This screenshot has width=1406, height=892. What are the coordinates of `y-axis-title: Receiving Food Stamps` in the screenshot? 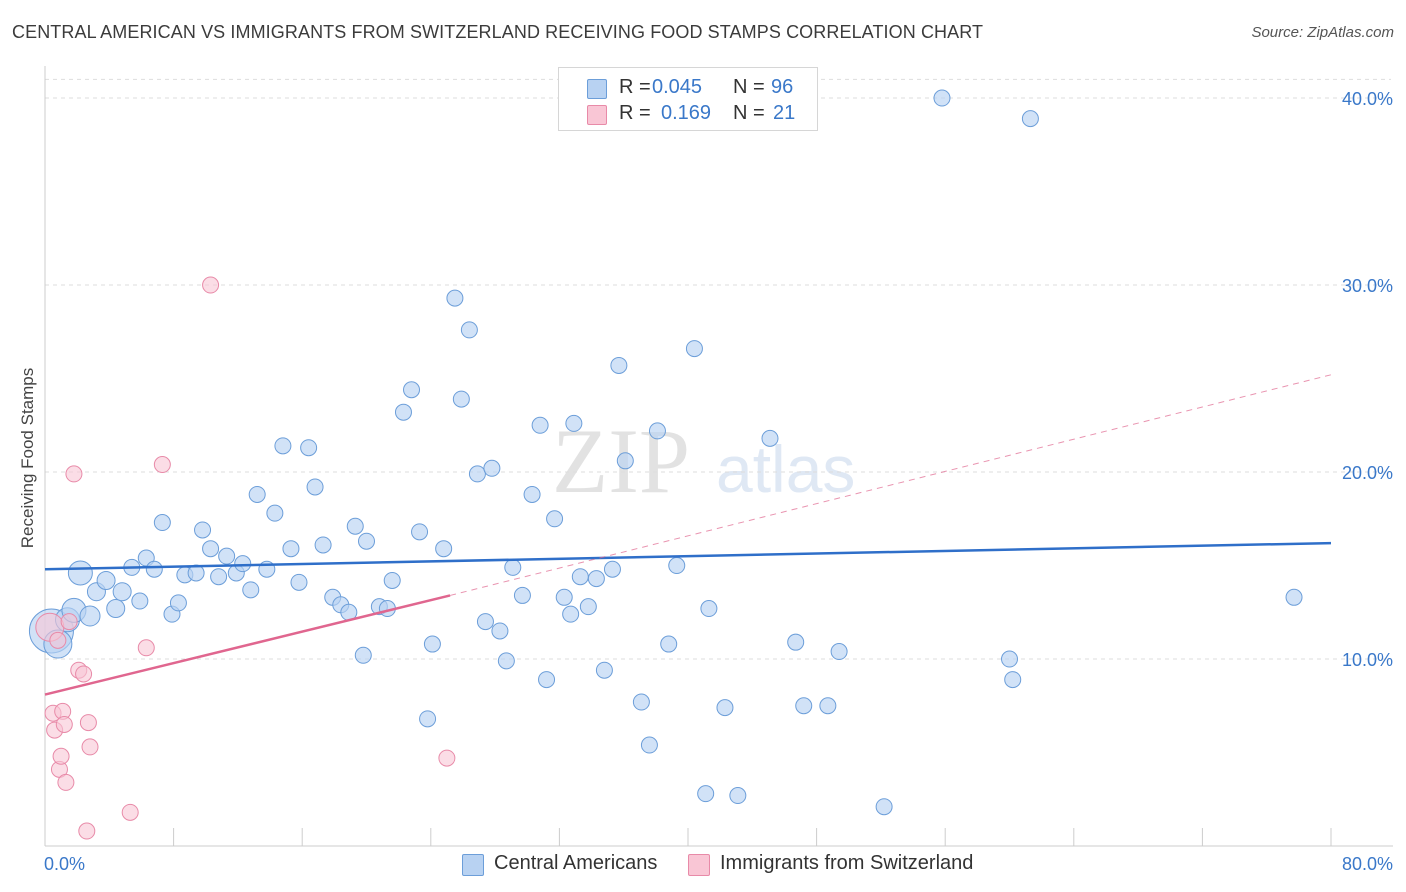 It's located at (27, 458).